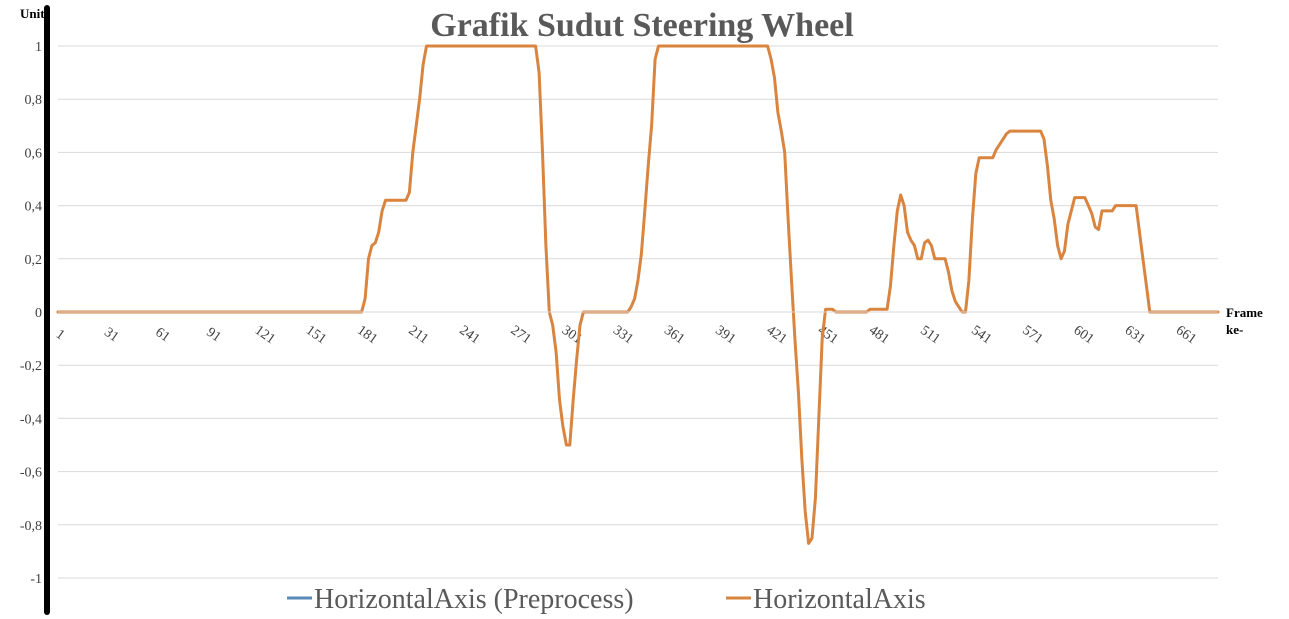  I want to click on x-tick-label: 331, so click(623, 335).